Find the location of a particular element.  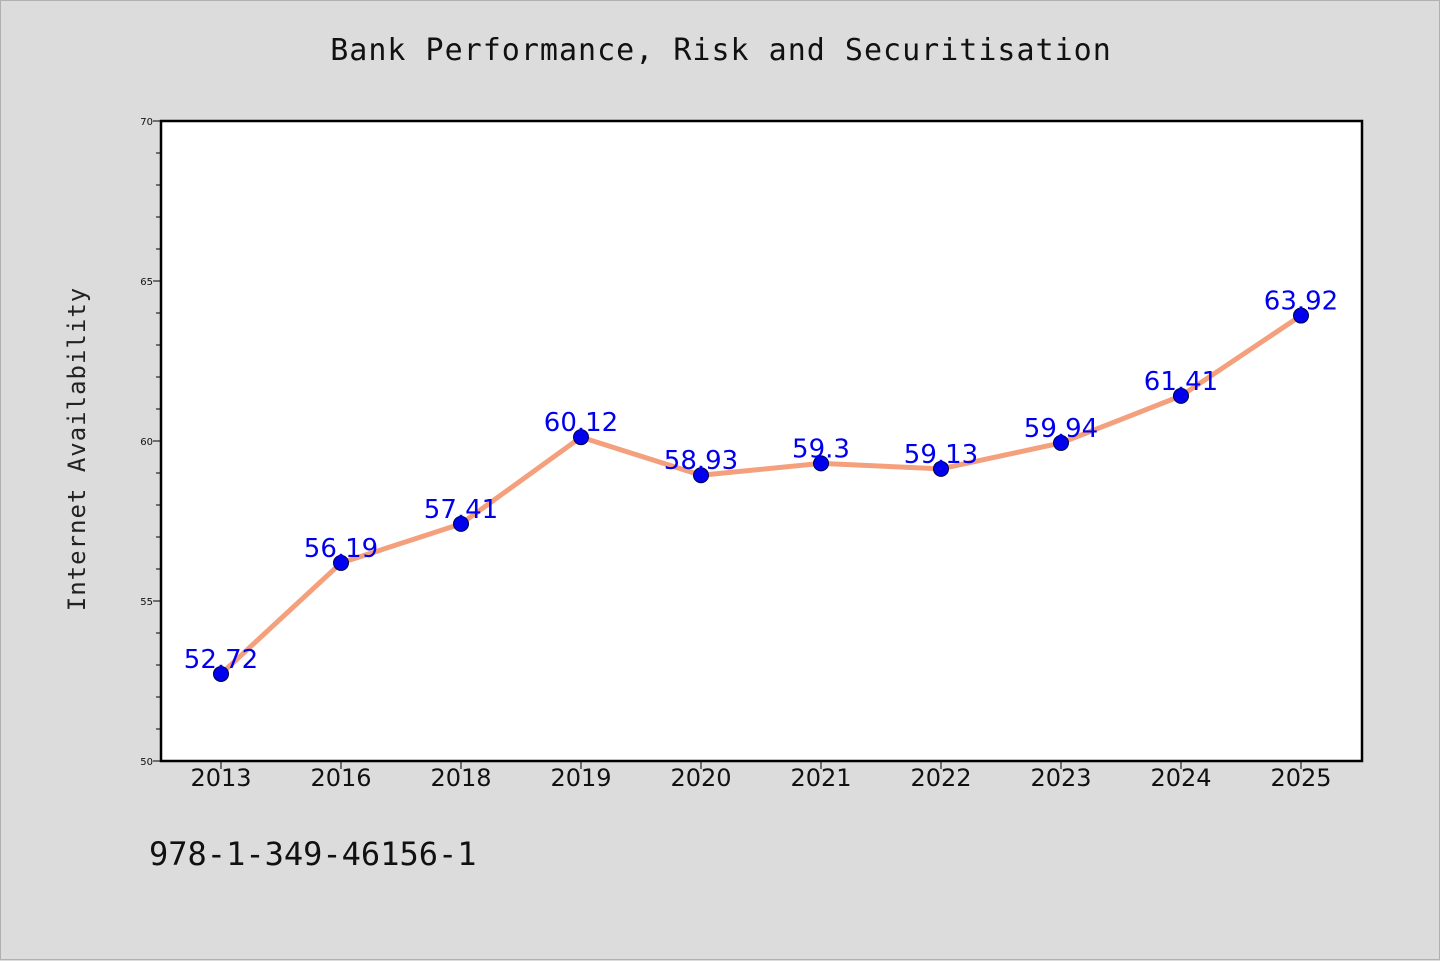

x-tick-label: 2021 is located at coordinates (820, 778).